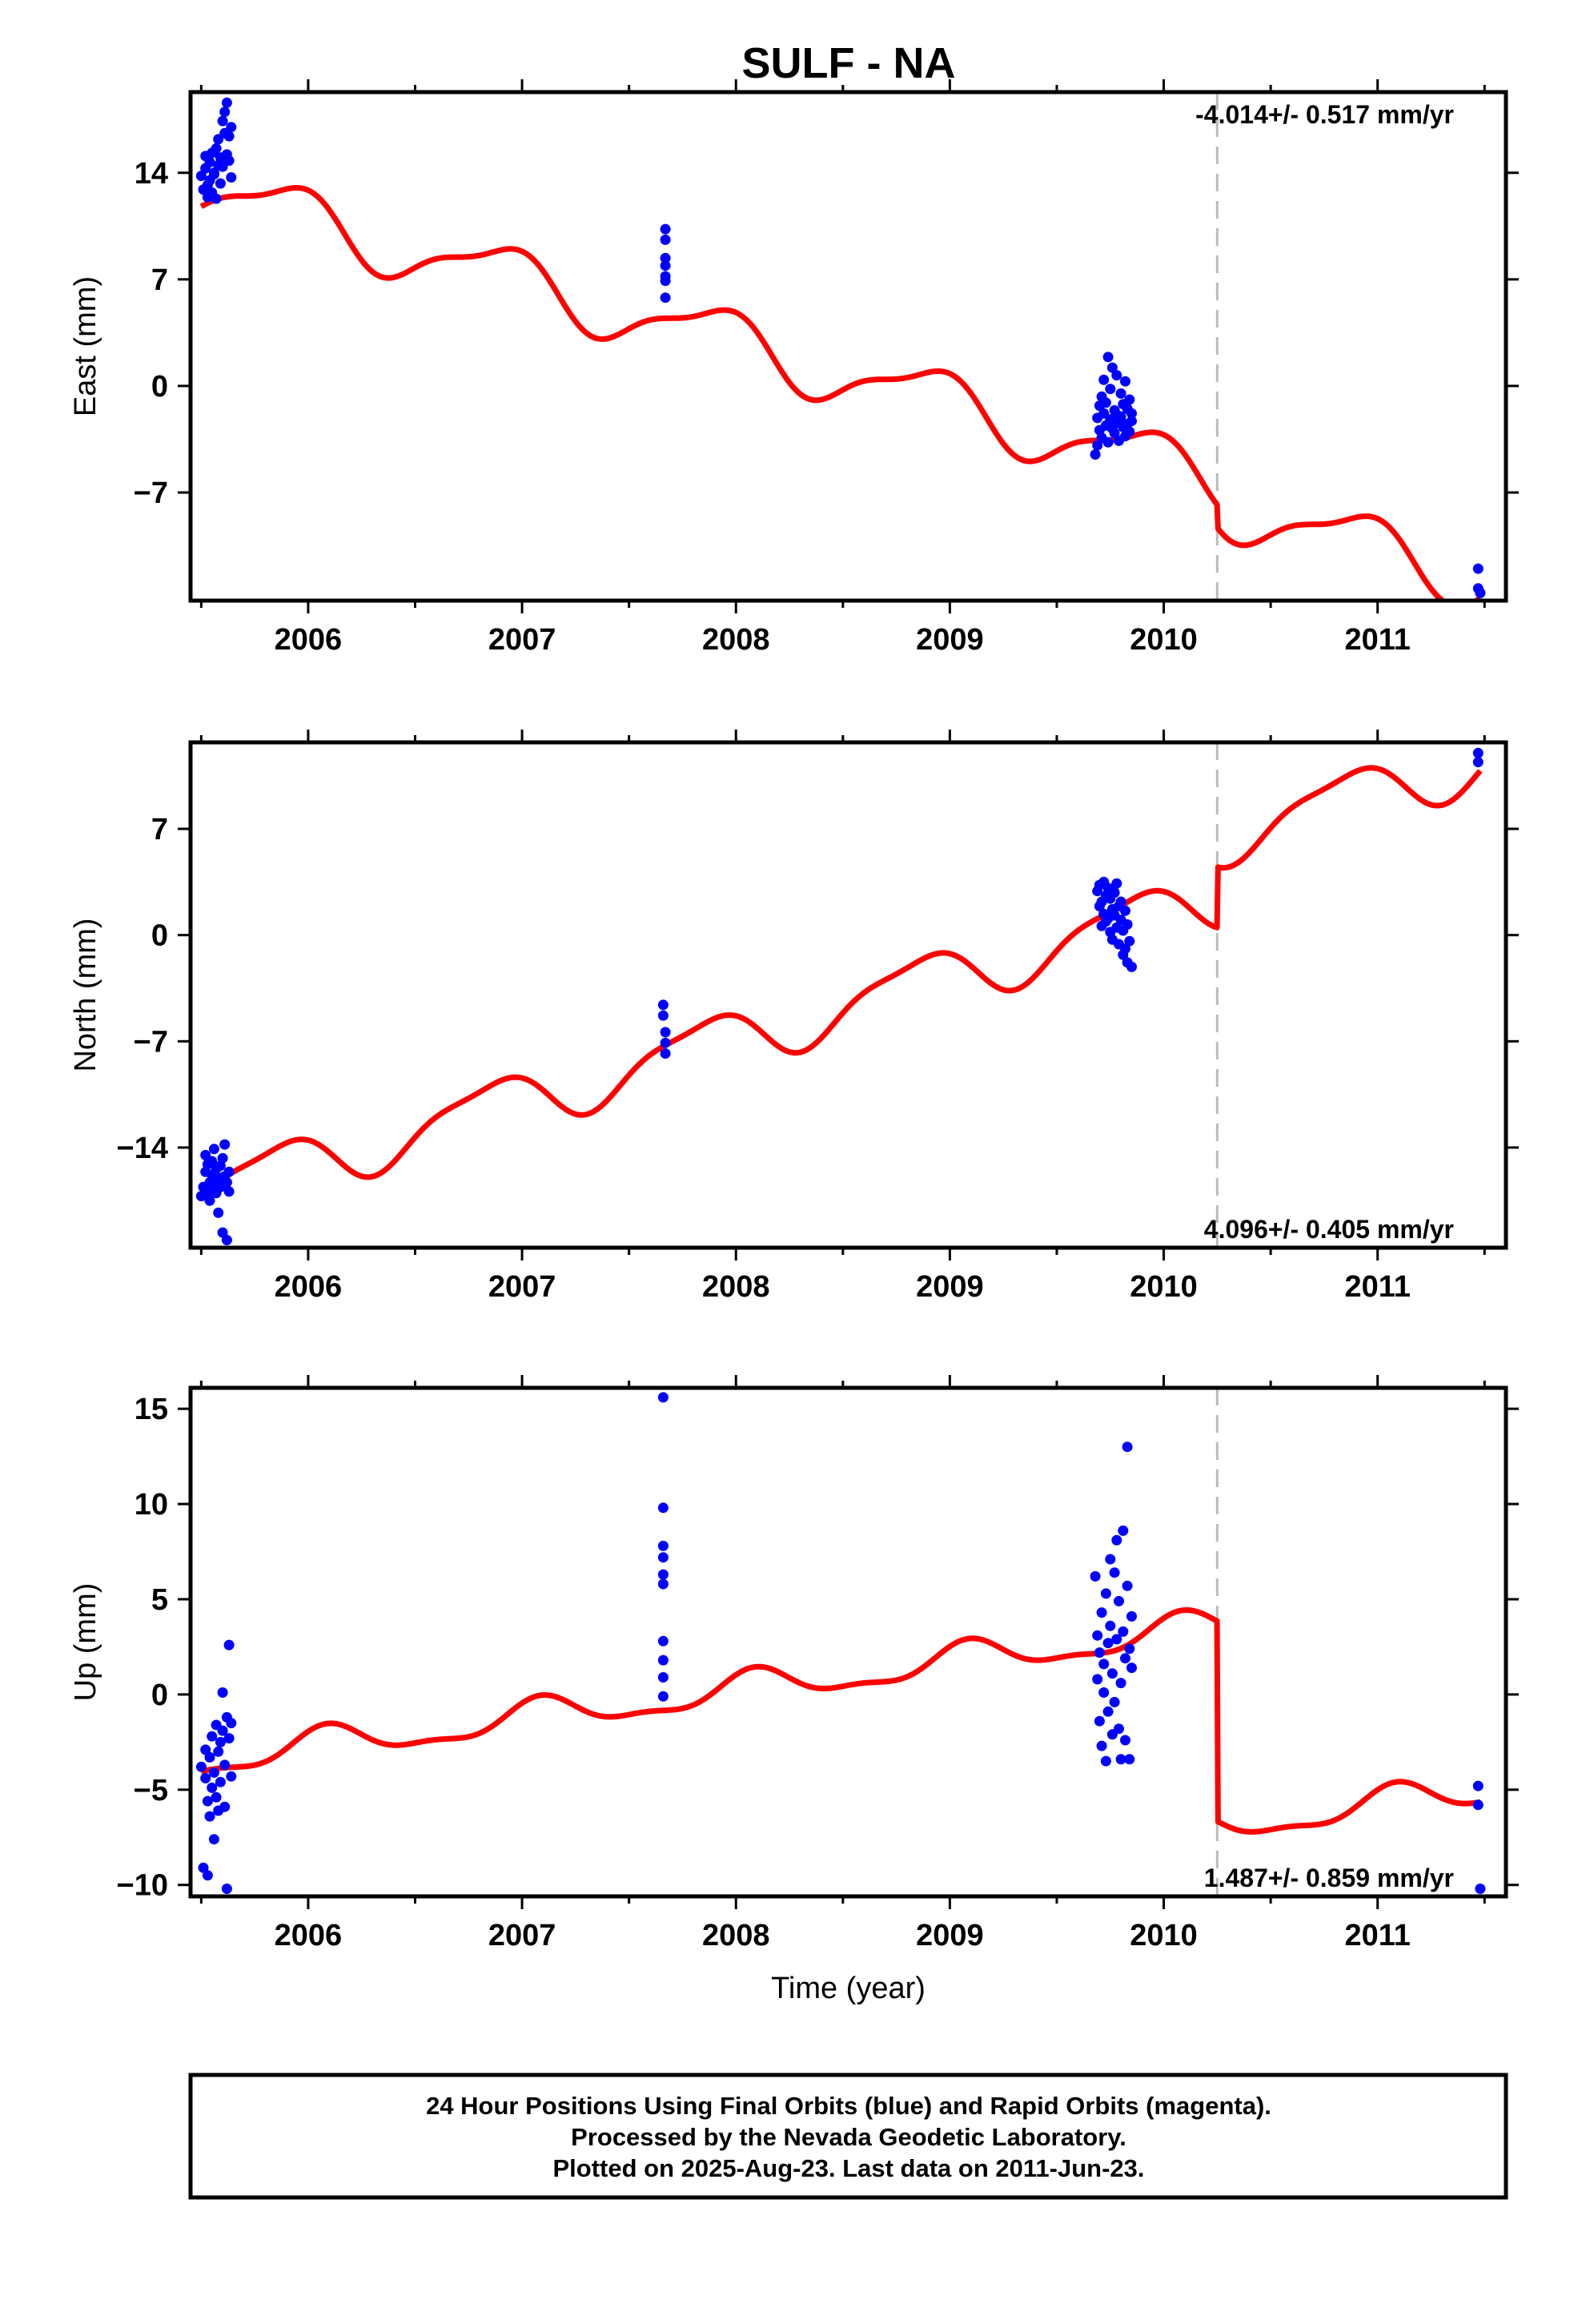 The image size is (1582, 2324). I want to click on up-velocity-annotation: 1.487+/- 0.859 mm/yr, so click(1329, 1878).